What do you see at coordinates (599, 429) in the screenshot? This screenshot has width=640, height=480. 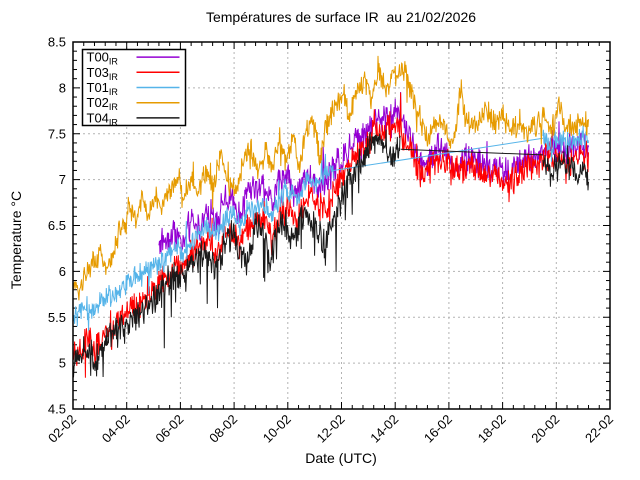 I see `x-tick-label: 22-02` at bounding box center [599, 429].